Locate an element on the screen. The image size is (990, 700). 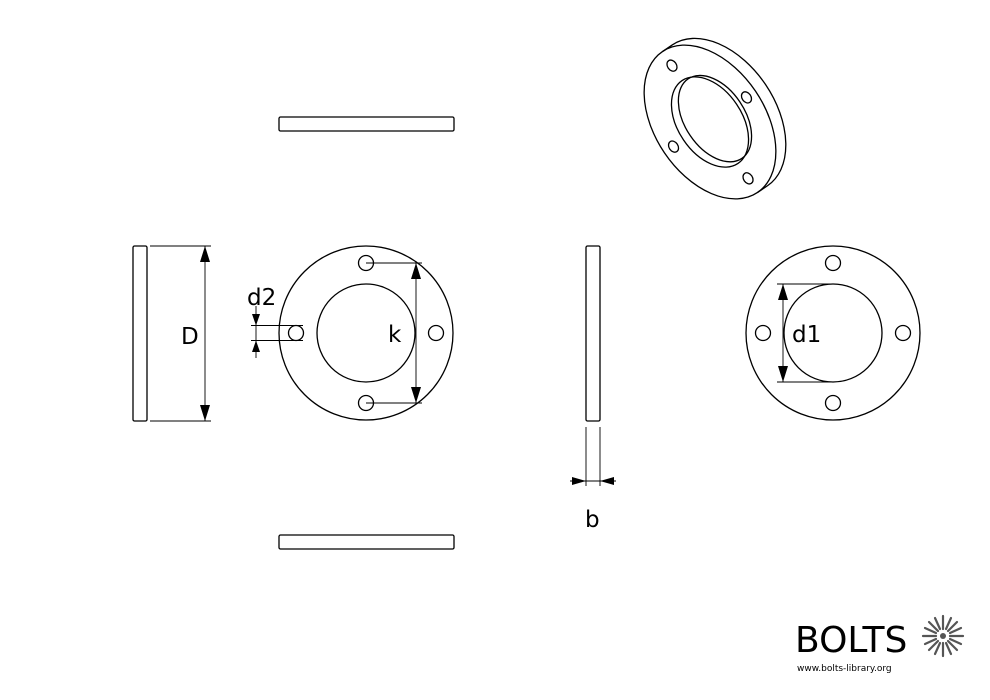
logo-text: BOLTS is located at coordinates (851, 640).